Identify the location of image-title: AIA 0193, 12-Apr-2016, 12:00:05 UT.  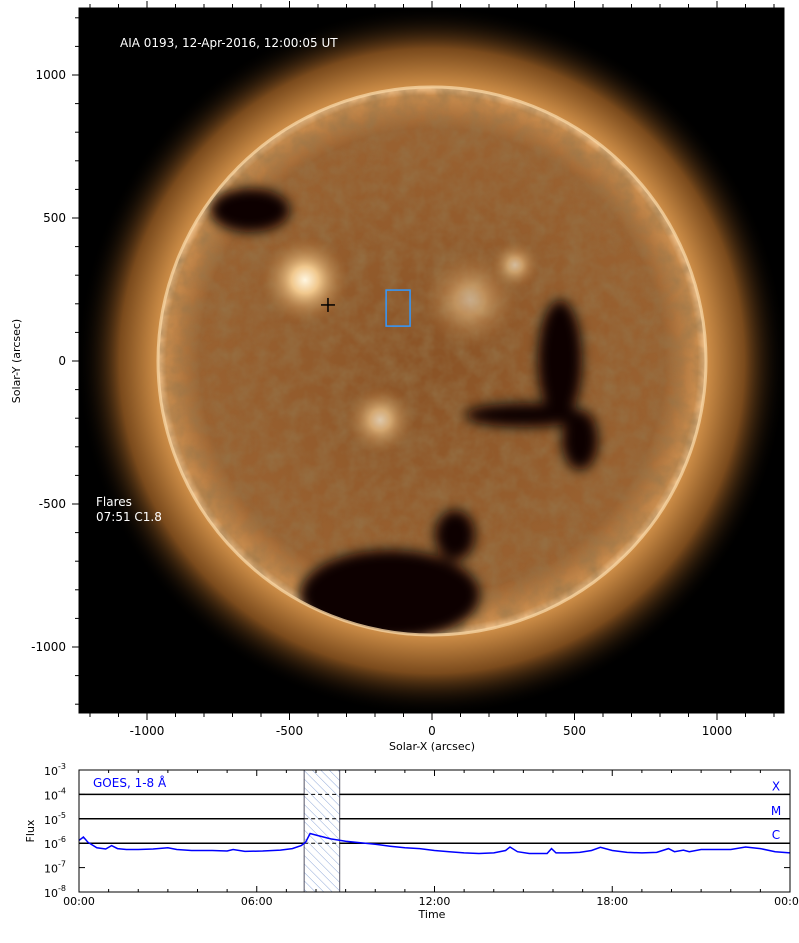
(229, 43).